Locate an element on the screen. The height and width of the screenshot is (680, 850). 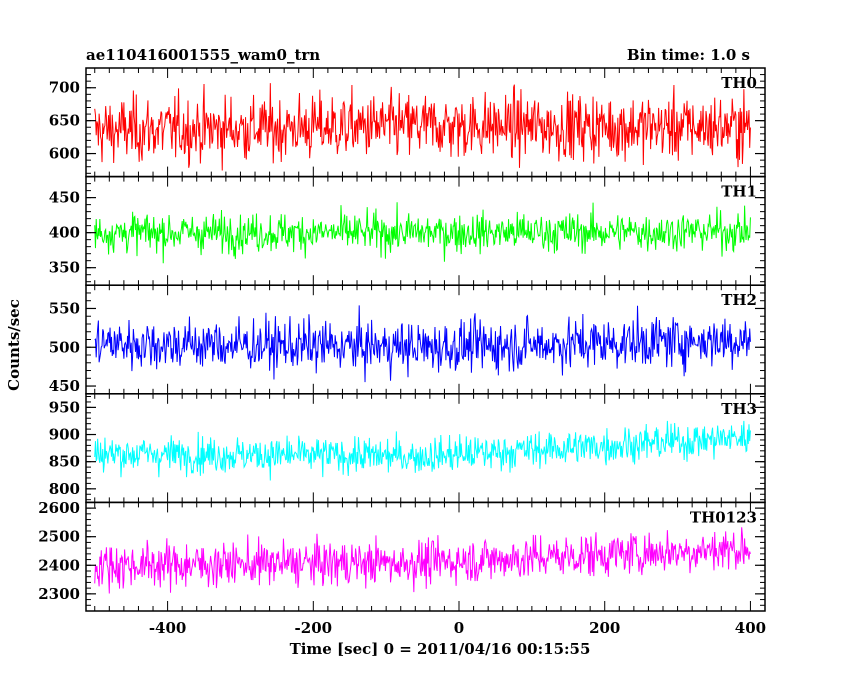
x-tick-label: 0 is located at coordinates (459, 628).